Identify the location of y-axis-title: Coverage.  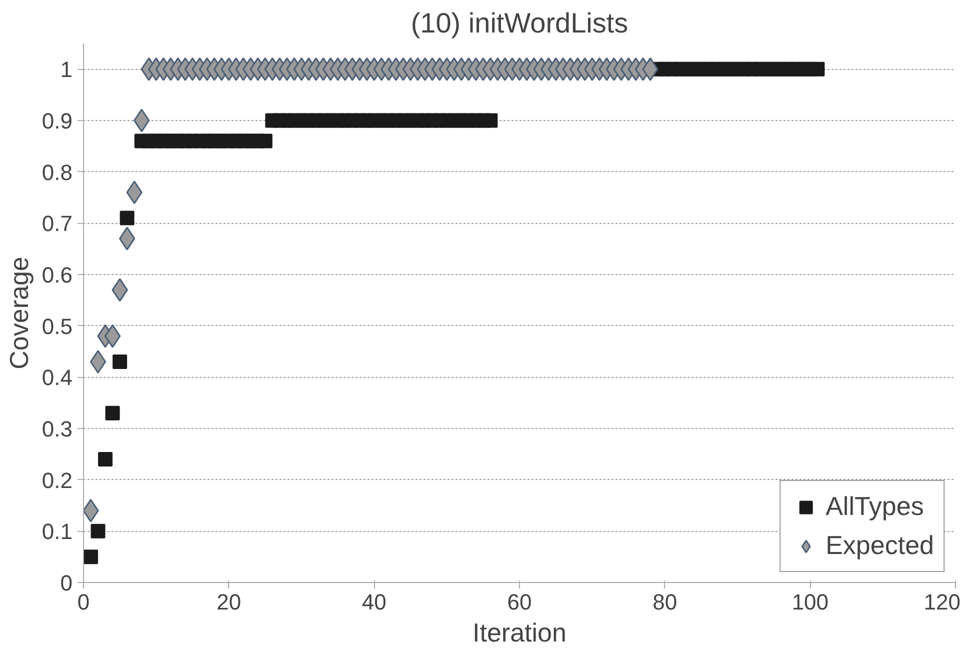
(19, 313).